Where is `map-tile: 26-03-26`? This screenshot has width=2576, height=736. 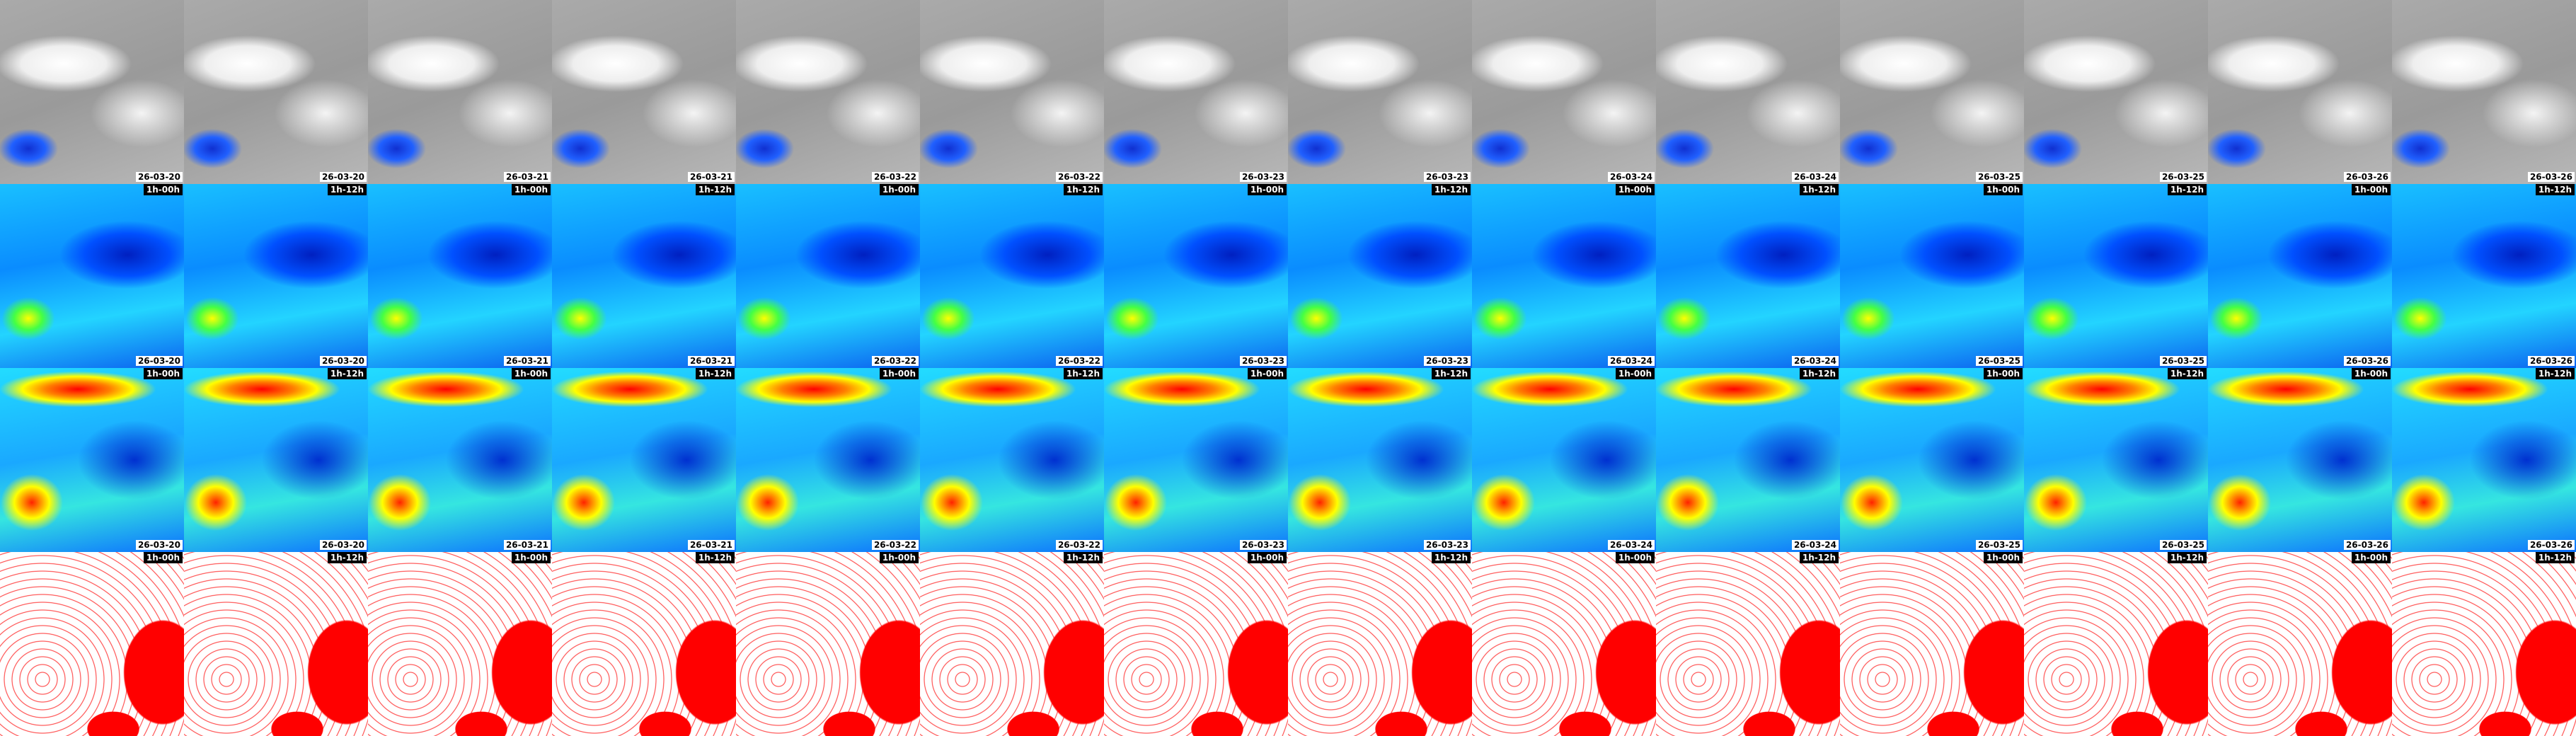
map-tile: 26-03-26 is located at coordinates (2300, 92).